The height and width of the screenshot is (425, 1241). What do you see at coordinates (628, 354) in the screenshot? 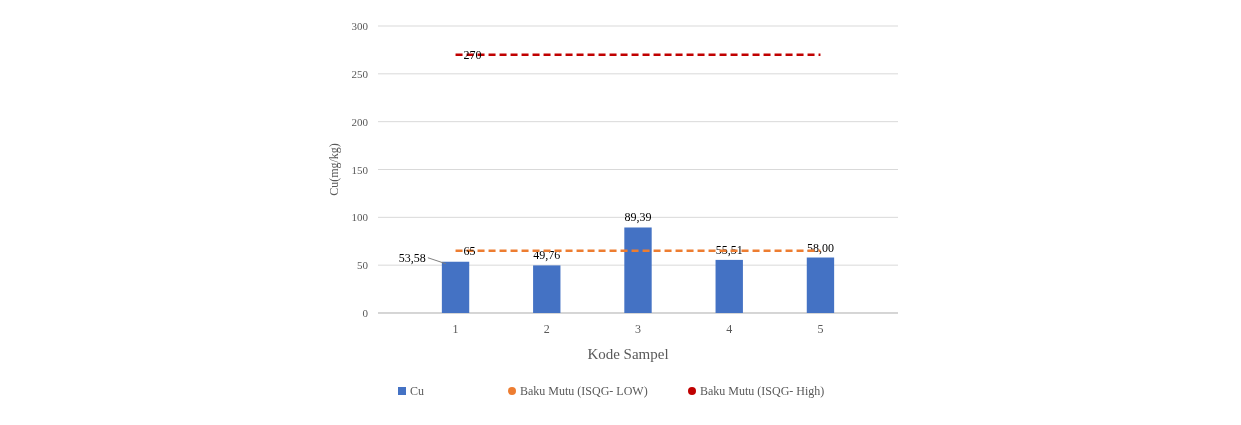
I see `x-axis-title: Kode Sampel` at bounding box center [628, 354].